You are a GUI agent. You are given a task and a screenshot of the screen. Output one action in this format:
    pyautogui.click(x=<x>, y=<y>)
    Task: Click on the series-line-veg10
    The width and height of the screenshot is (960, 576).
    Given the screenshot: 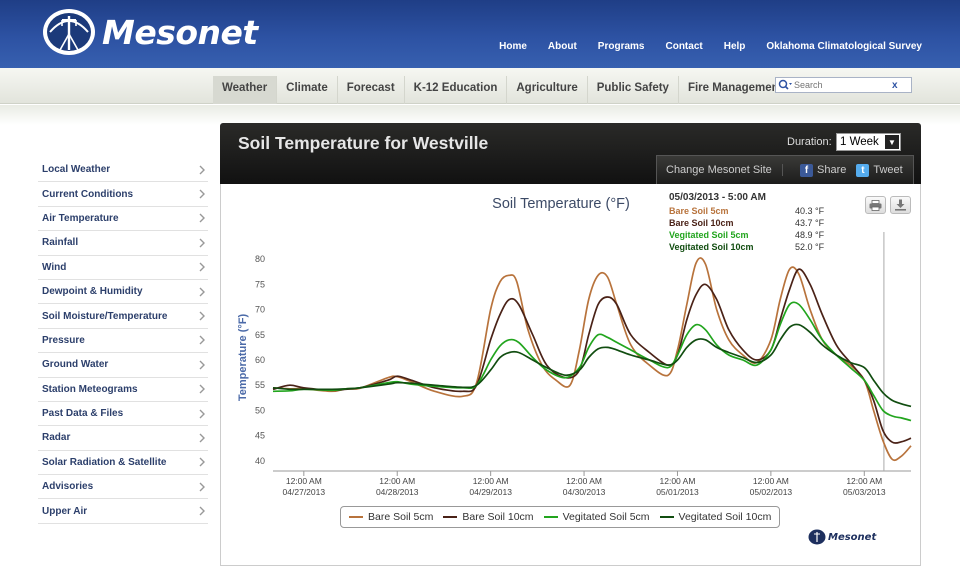 What is the action you would take?
    pyautogui.click(x=592, y=365)
    